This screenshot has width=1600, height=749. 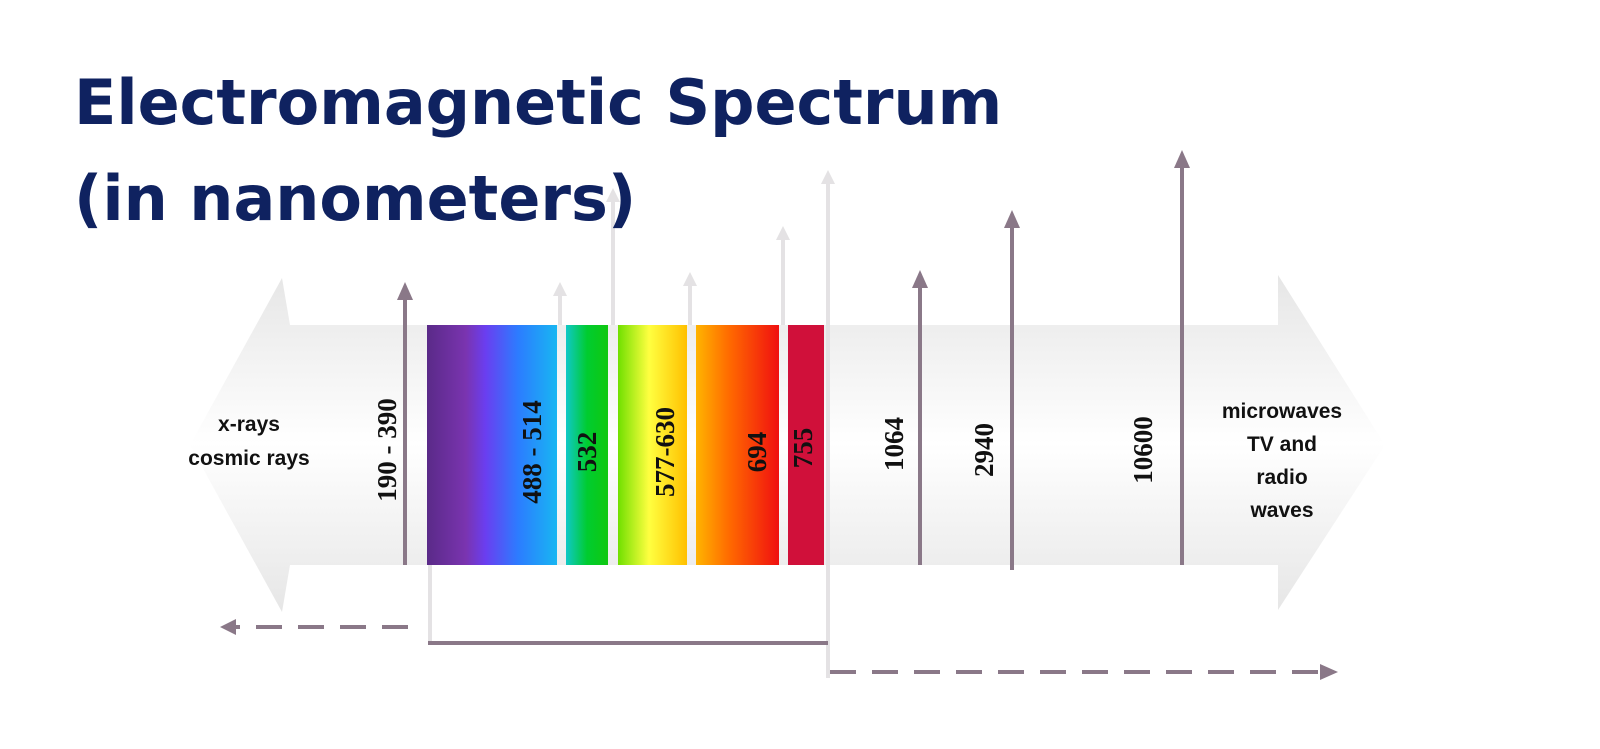 What do you see at coordinates (737, 445) in the screenshot?
I see `band-red` at bounding box center [737, 445].